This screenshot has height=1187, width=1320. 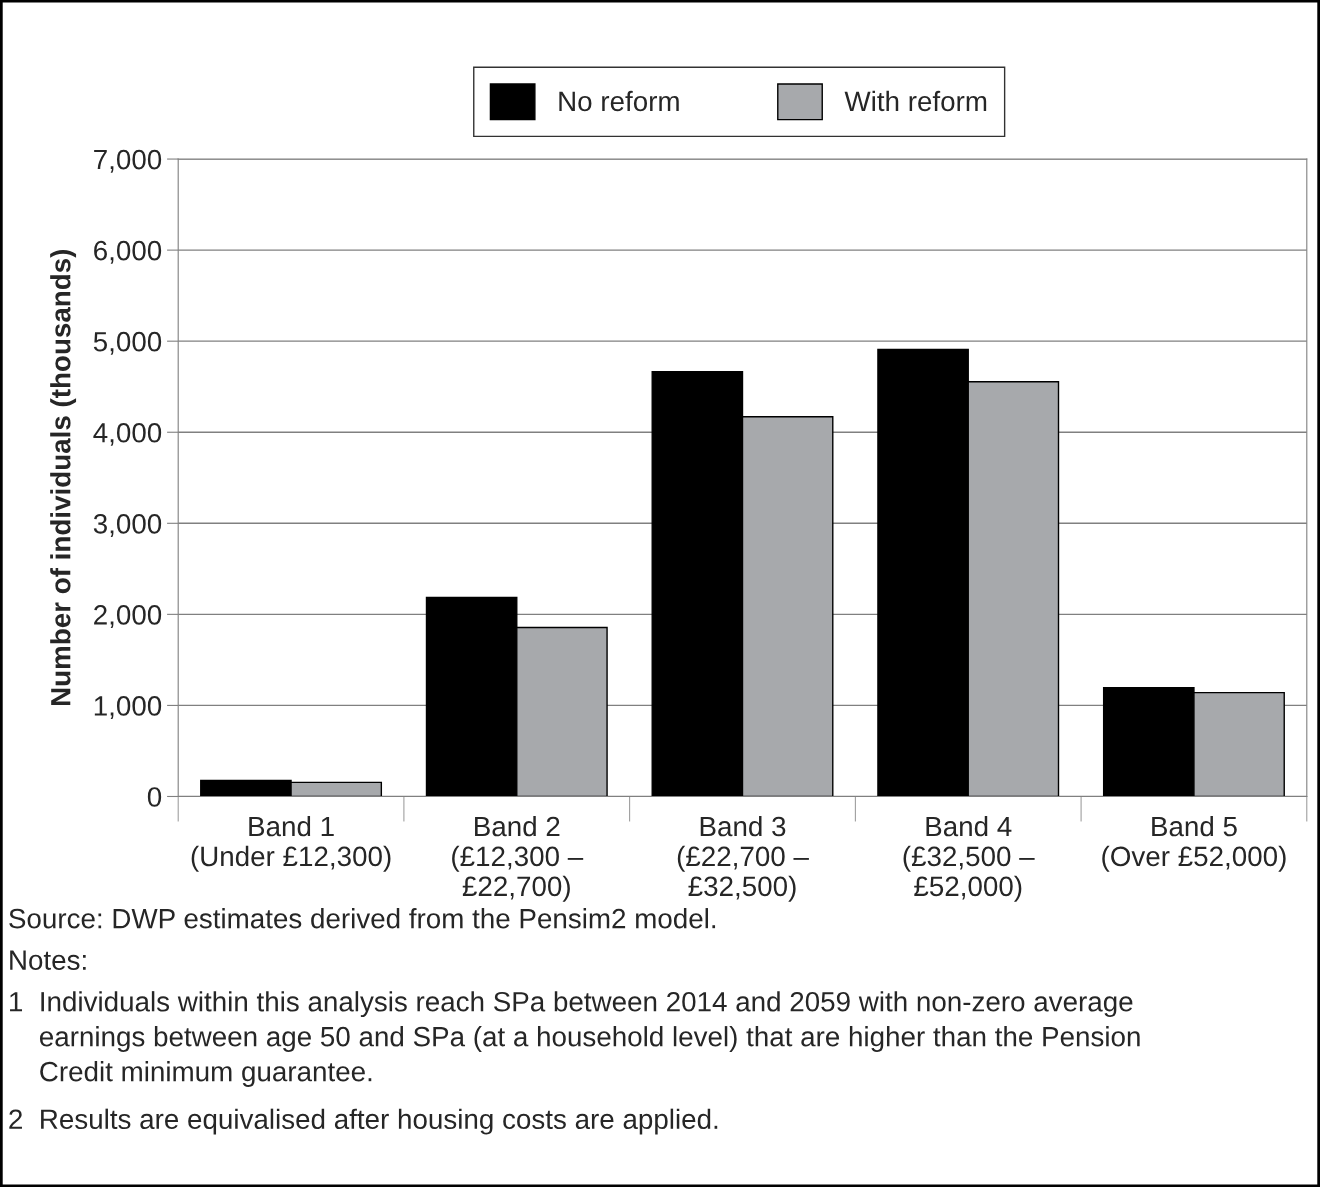 I want to click on y-axis-title: Number of individuals (thousands), so click(x=63, y=477).